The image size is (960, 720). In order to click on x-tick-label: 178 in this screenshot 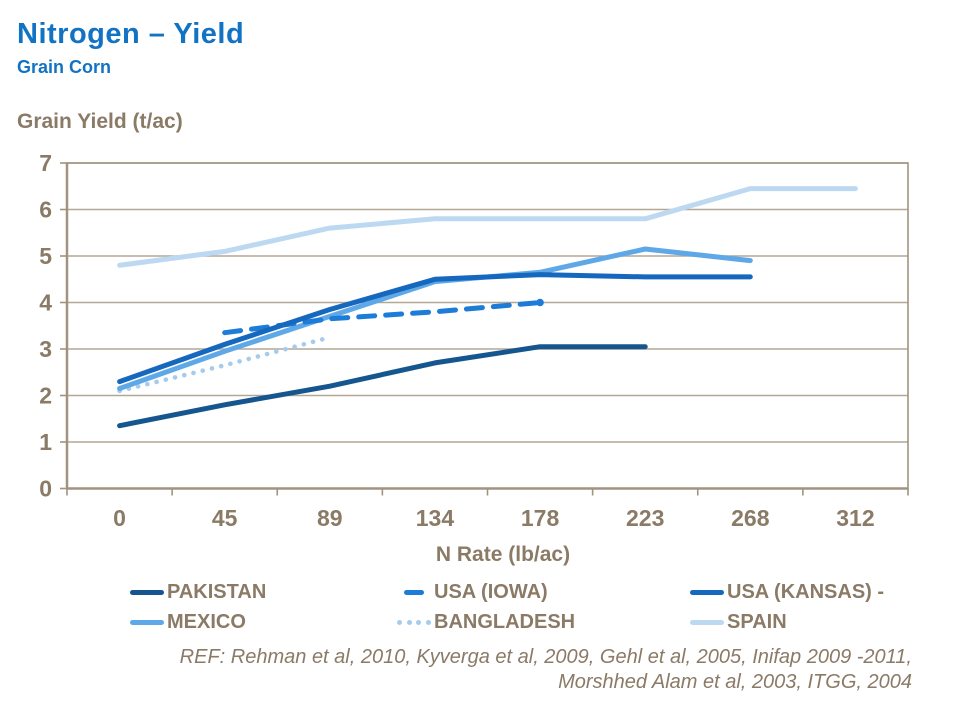, I will do `click(540, 518)`.